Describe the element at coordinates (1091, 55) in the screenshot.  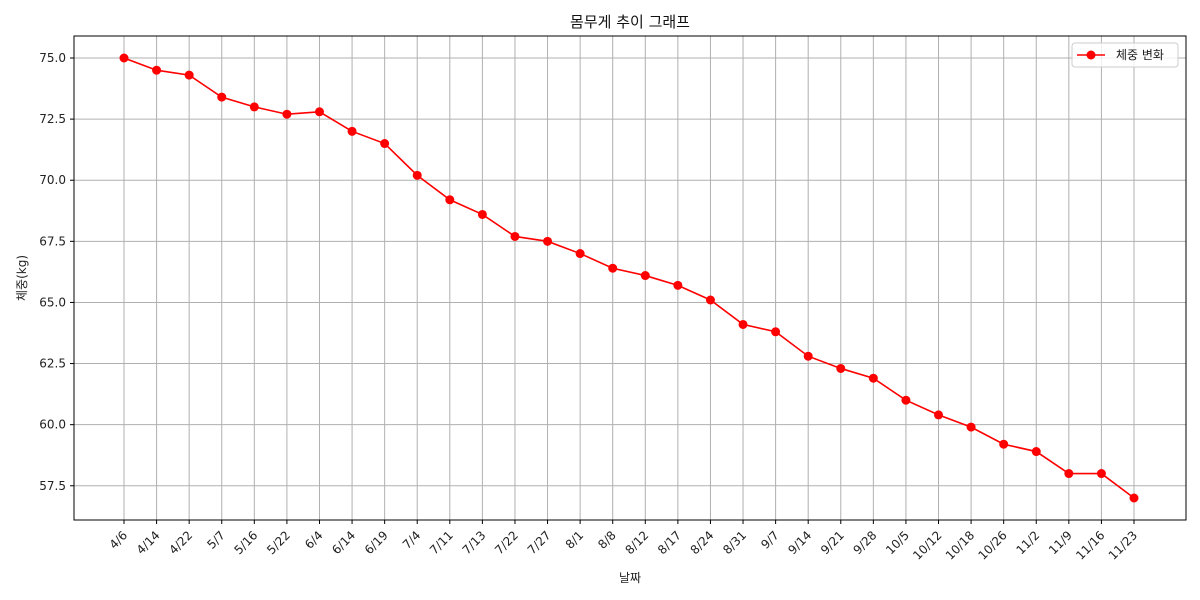
I see `legend-marker-swatch` at that location.